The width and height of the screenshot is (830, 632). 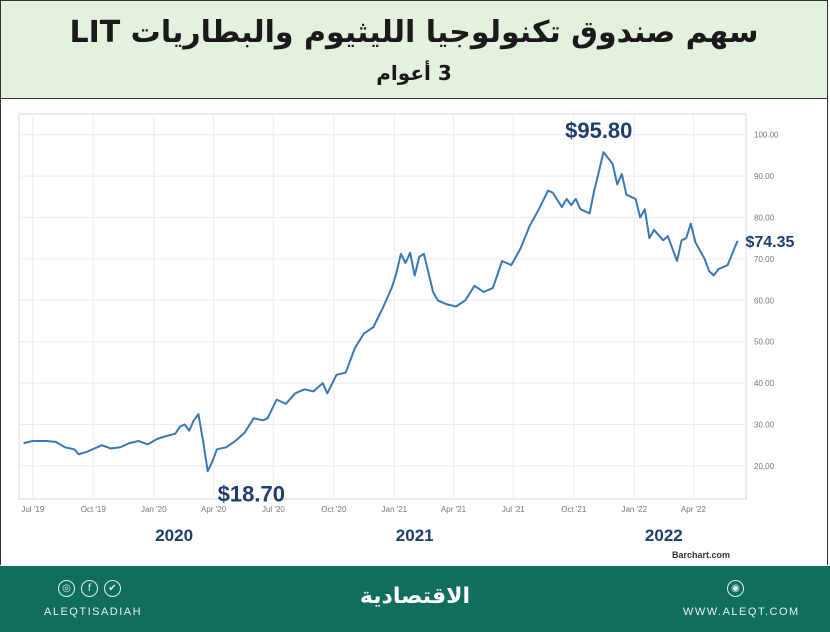 I want to click on x-tick-label: Jul '20, so click(x=273, y=509).